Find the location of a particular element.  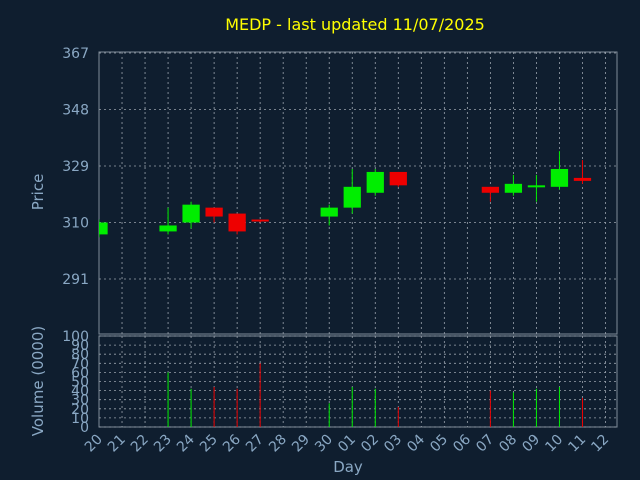

volume-tick-label: 20 is located at coordinates (80, 410).